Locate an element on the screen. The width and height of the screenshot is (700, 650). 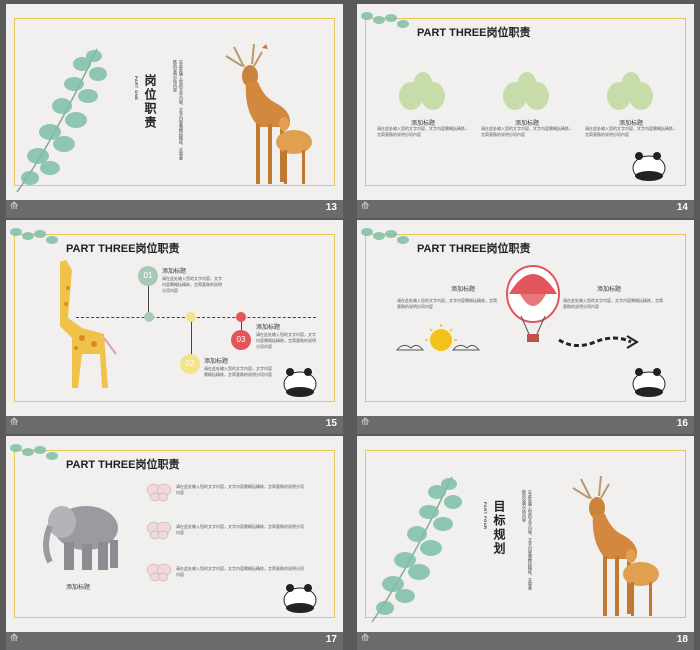
left-label: 添加标题 is located at coordinates (463, 290).